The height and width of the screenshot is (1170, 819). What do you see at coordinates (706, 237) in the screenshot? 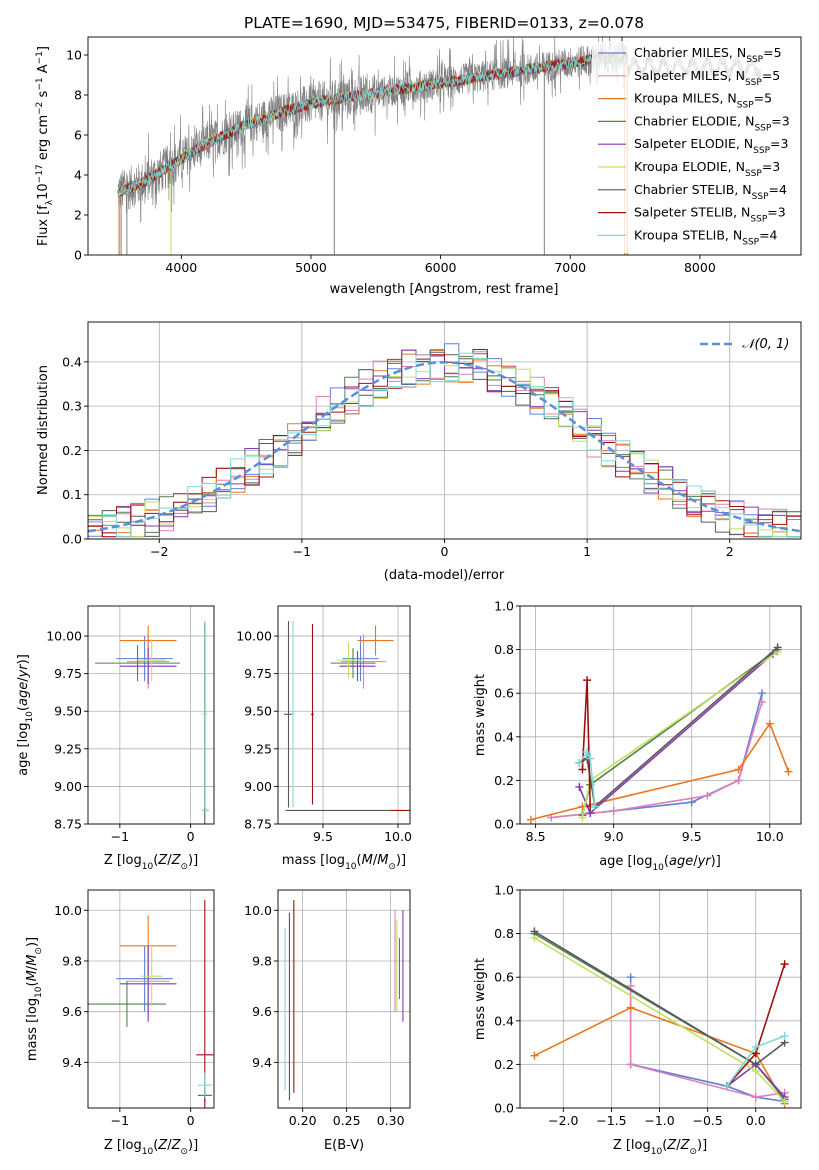
I see `legend-label: Kroupa STELIB, NSSP=4` at bounding box center [706, 237].